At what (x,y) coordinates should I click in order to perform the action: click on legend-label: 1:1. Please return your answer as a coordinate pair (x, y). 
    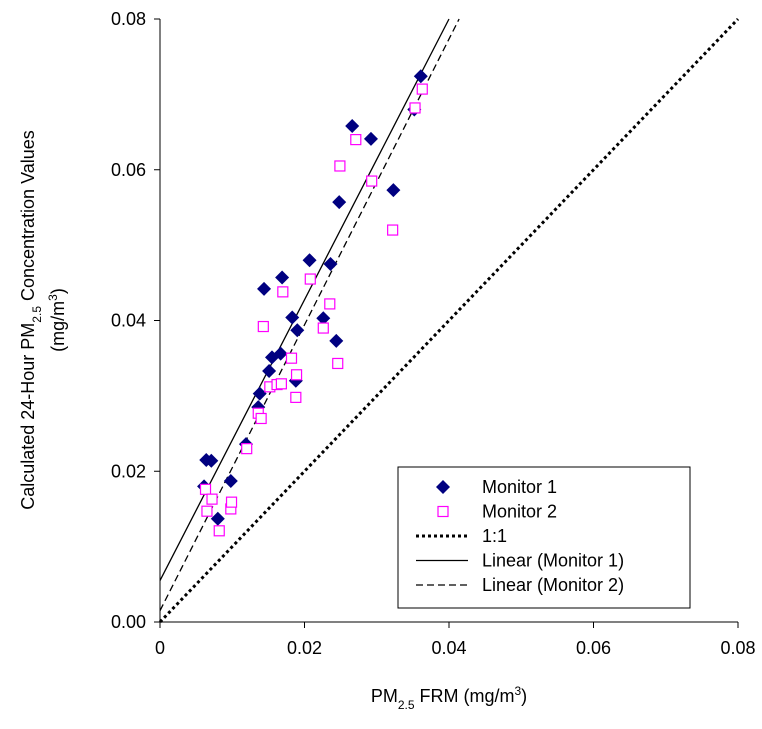
    Looking at the image, I should click on (494, 536).